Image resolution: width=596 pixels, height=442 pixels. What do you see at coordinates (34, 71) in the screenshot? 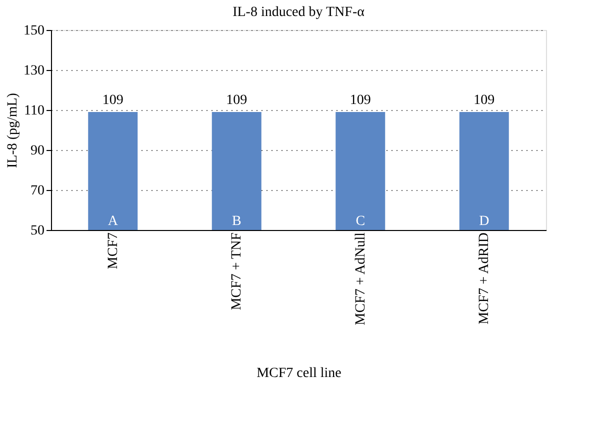
I see `y-tick-label: 130` at bounding box center [34, 71].